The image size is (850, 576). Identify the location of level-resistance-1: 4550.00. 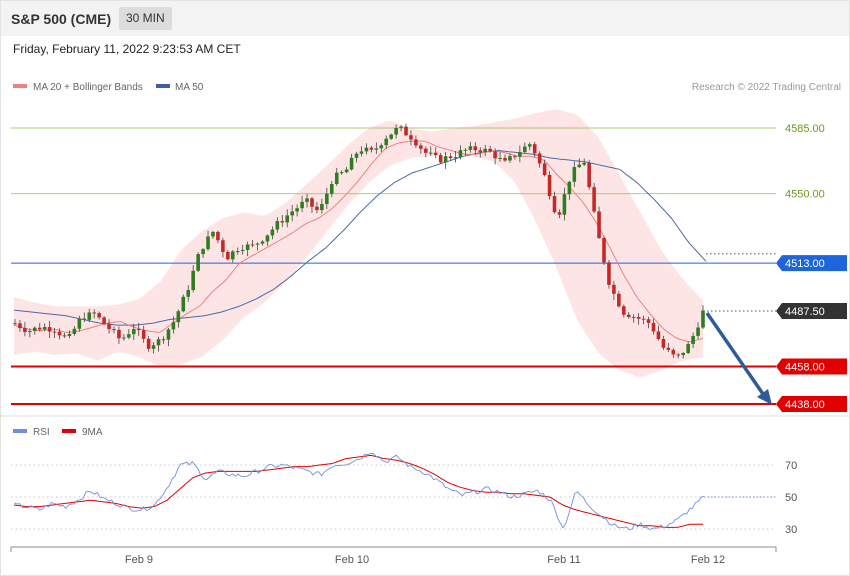
(418, 195).